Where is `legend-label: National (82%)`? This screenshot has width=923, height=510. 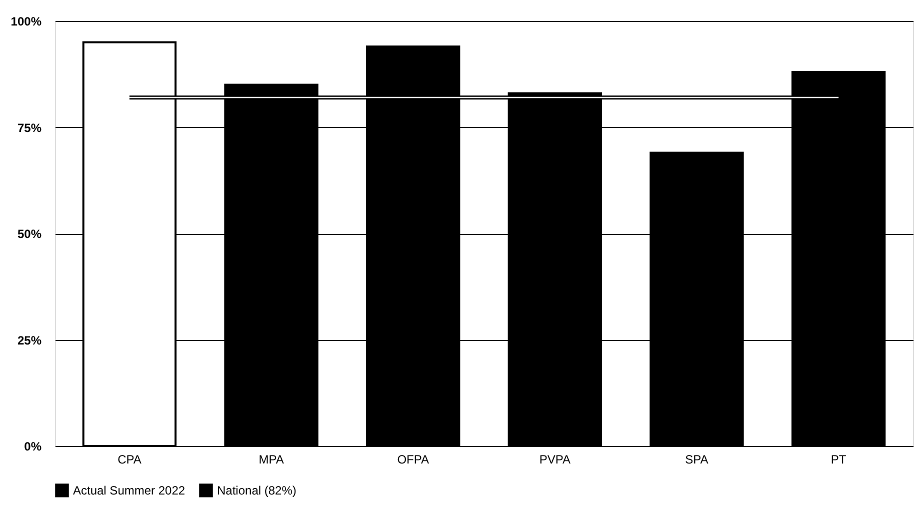 legend-label: National (82%) is located at coordinates (256, 490).